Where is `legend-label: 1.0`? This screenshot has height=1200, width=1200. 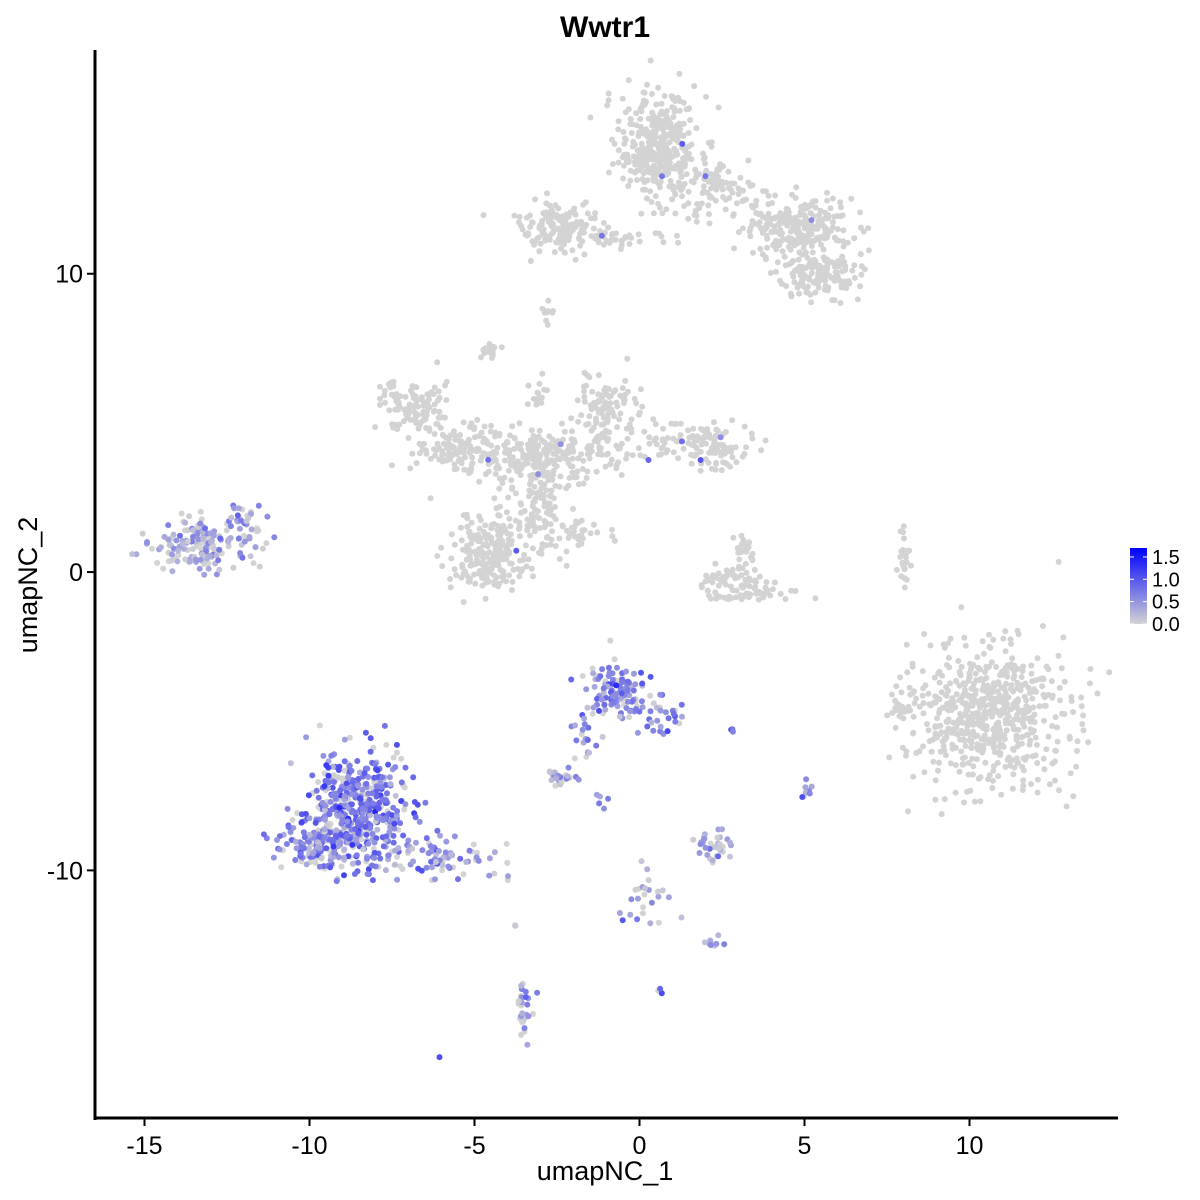
legend-label: 1.0 is located at coordinates (1166, 580).